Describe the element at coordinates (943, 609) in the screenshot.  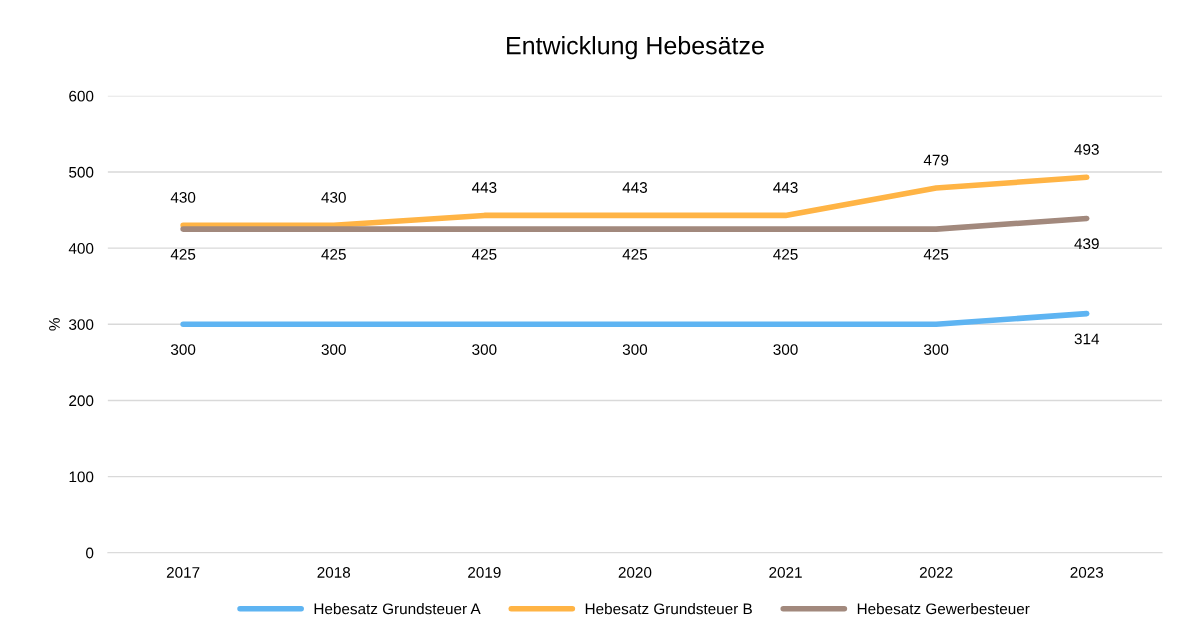
I see `legend-label: Hebesatz Gewerbesteuer` at that location.